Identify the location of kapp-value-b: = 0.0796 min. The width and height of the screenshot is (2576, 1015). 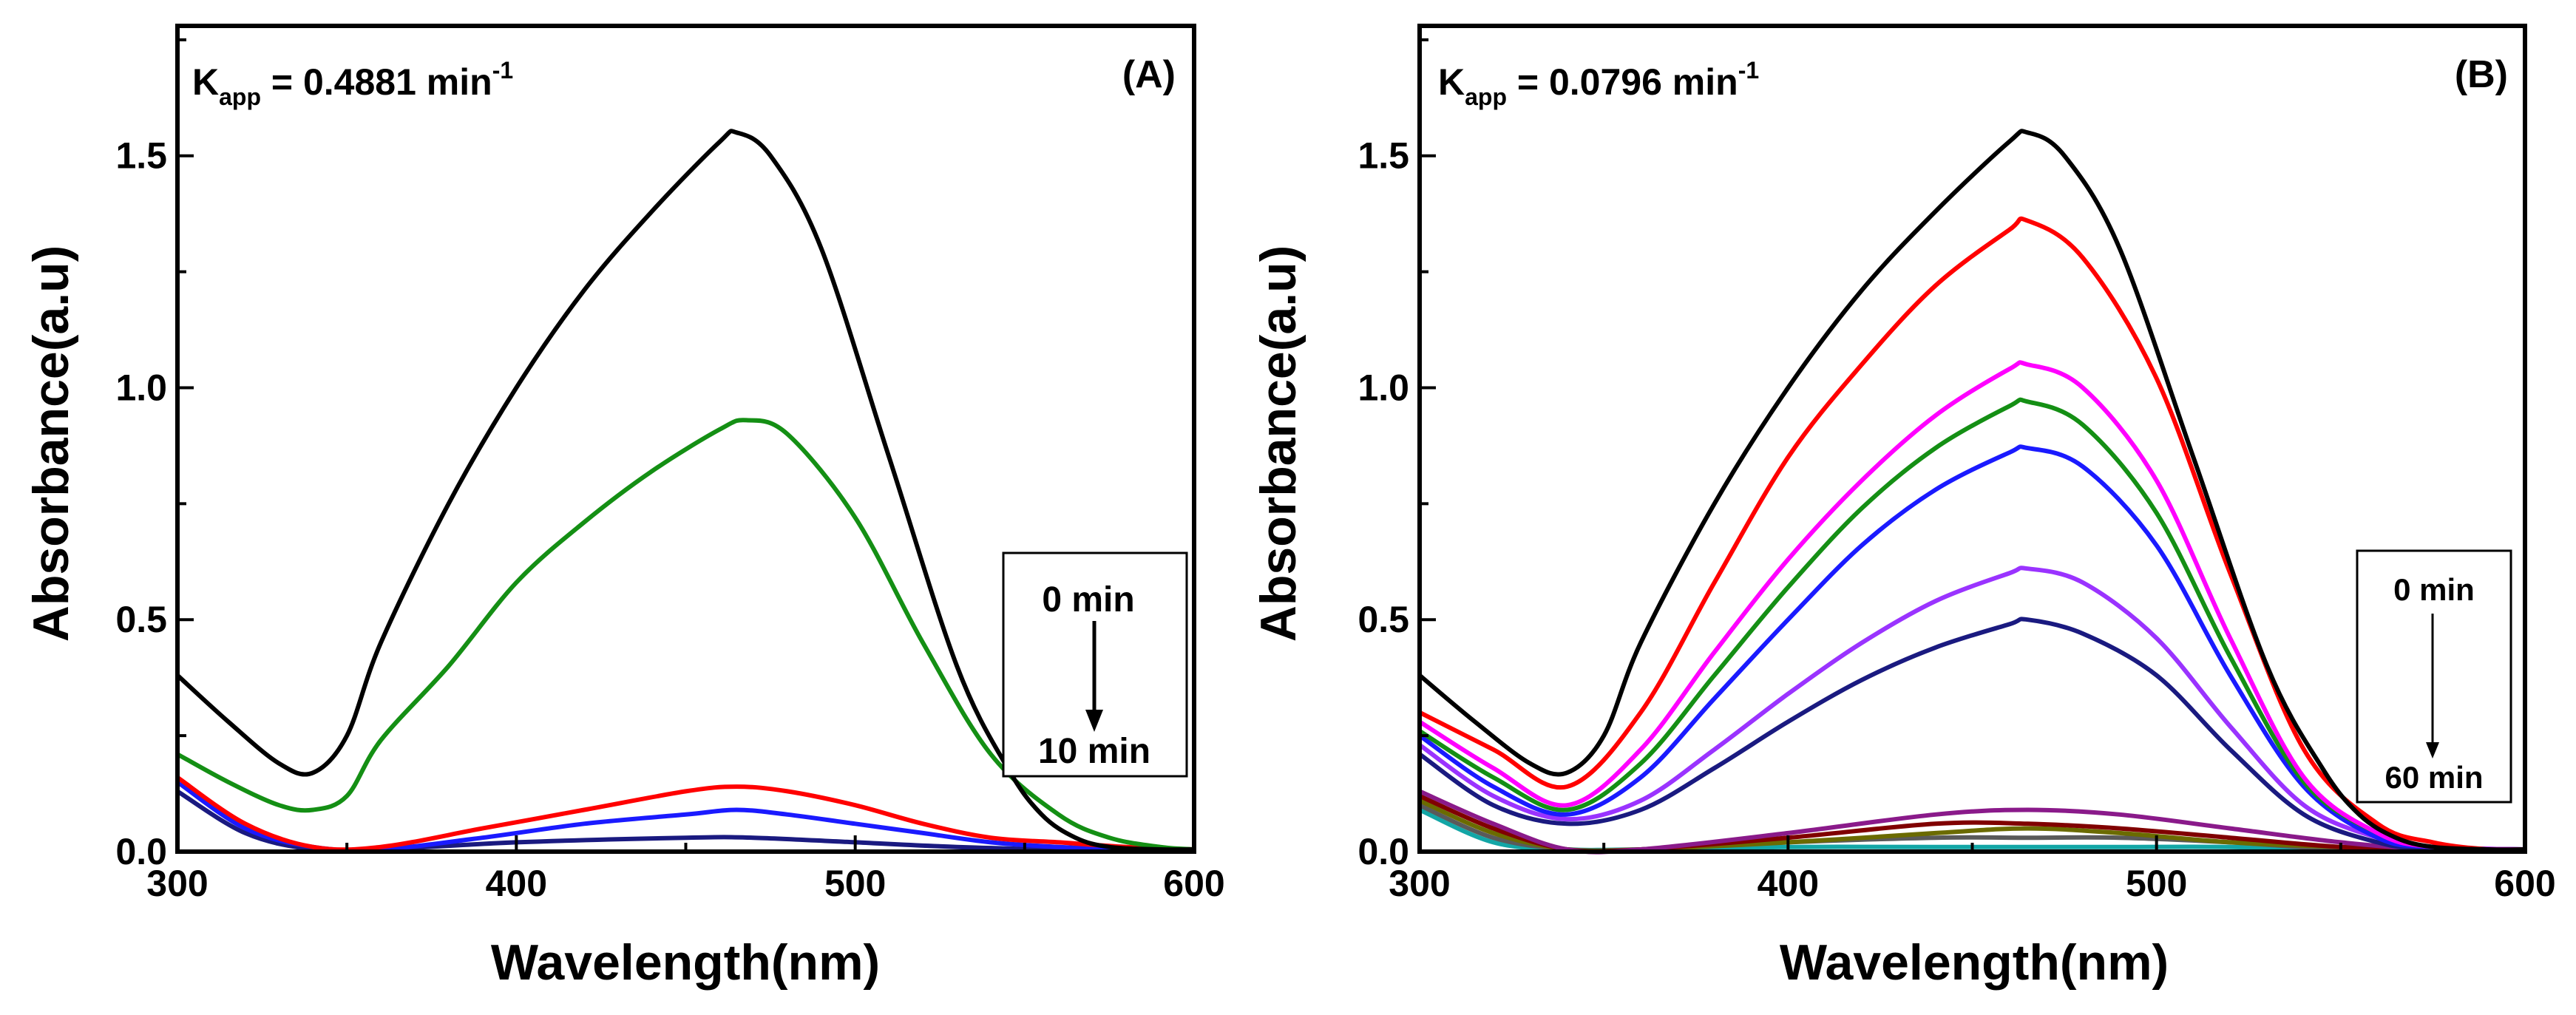
(1622, 82).